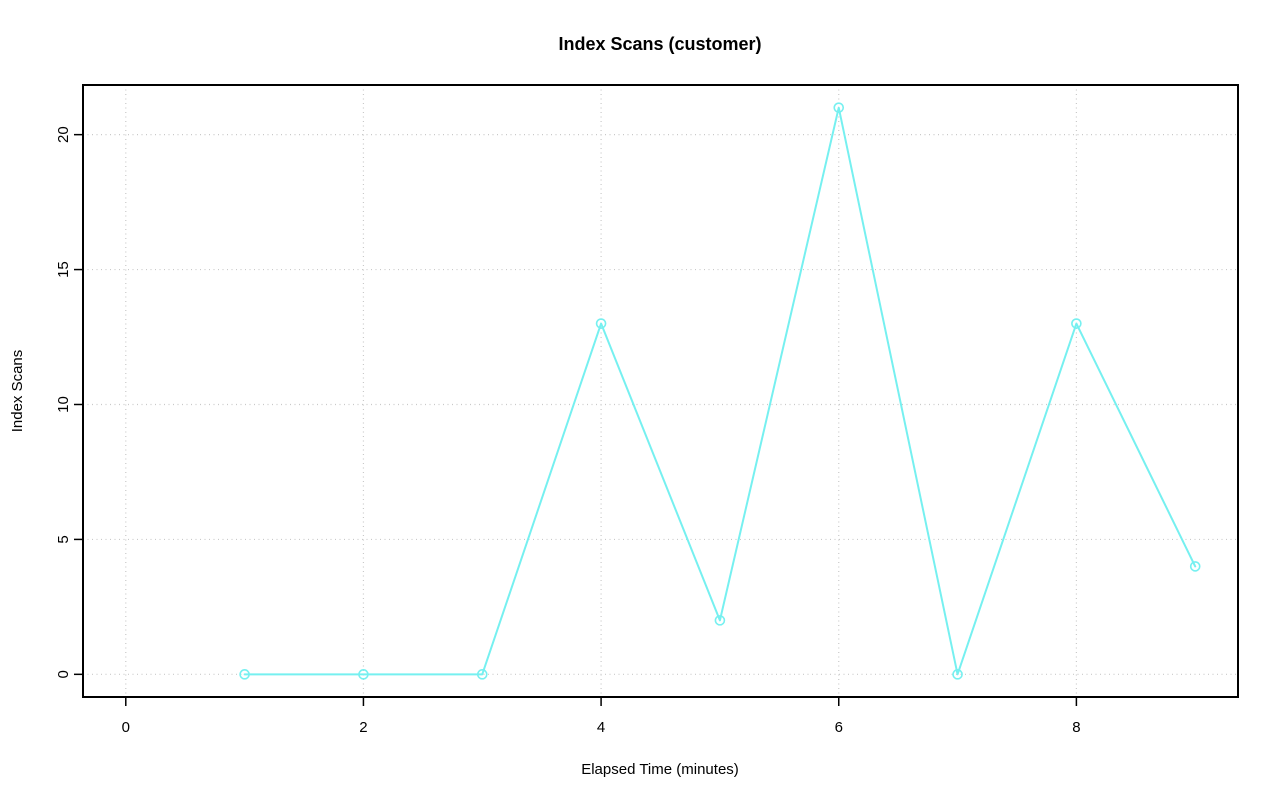 This screenshot has width=1280, height=806. What do you see at coordinates (601, 727) in the screenshot?
I see `x-tick-label: 4` at bounding box center [601, 727].